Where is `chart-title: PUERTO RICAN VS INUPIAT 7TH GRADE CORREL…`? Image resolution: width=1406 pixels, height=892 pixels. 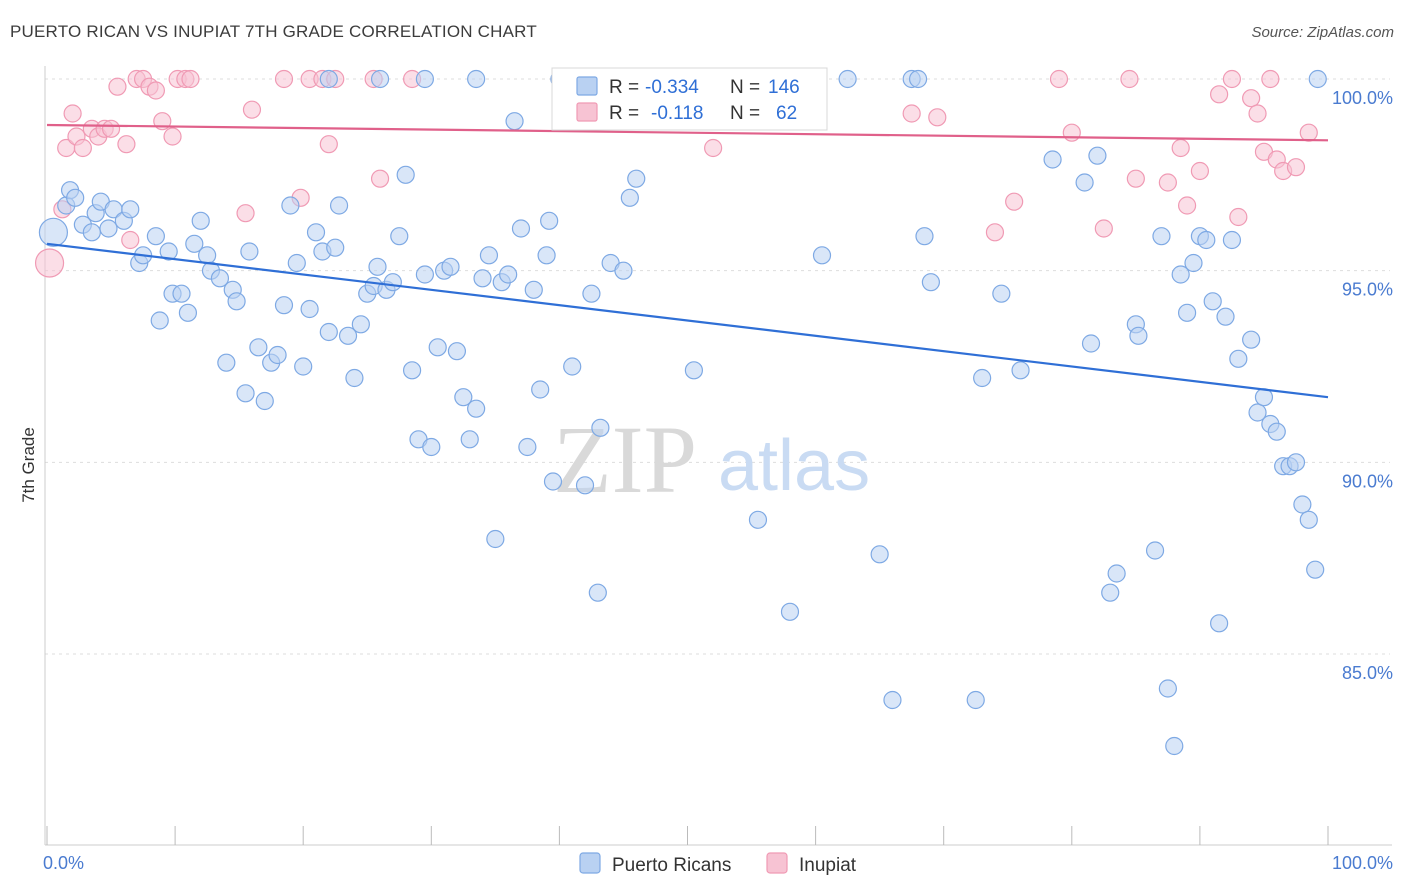
chart-title: PUERTO RICAN VS INUPIAT 7TH GRADE CORREL… is located at coordinates (273, 31).